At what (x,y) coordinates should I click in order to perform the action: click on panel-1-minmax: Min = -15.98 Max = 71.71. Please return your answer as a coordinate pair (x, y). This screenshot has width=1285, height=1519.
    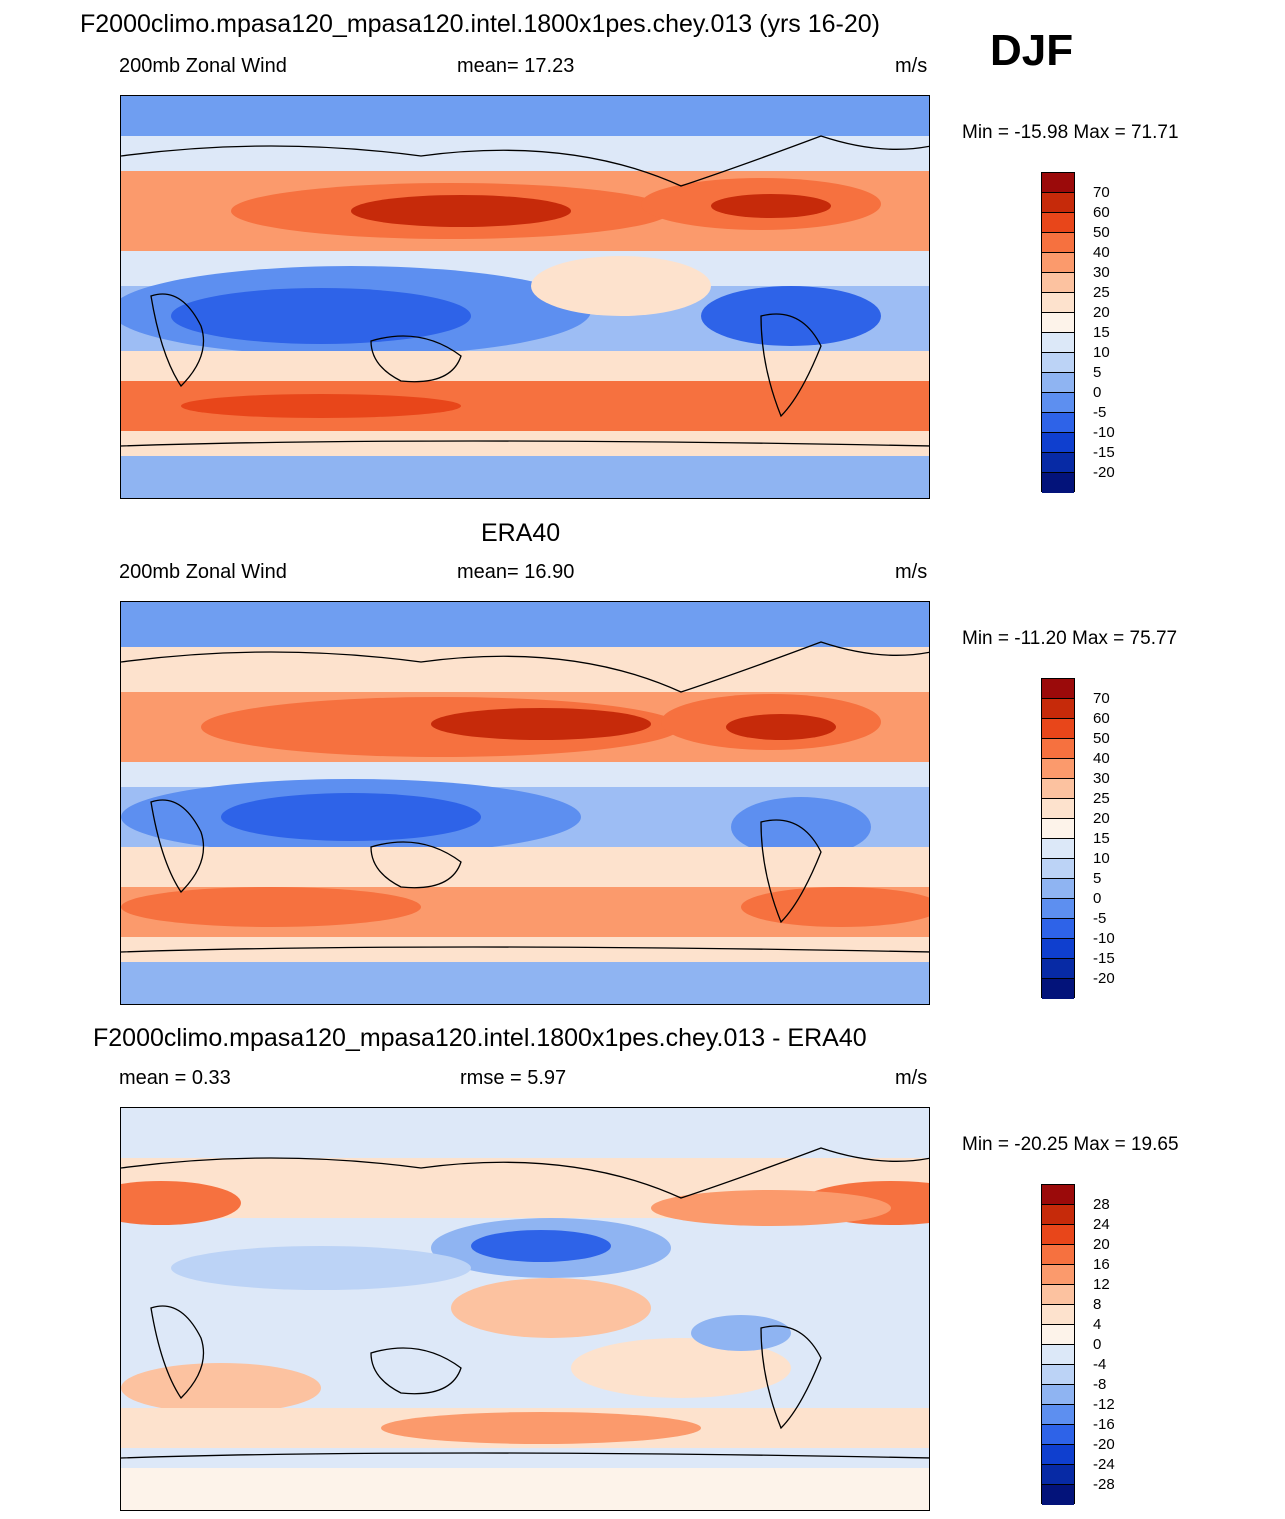
    Looking at the image, I should click on (1070, 132).